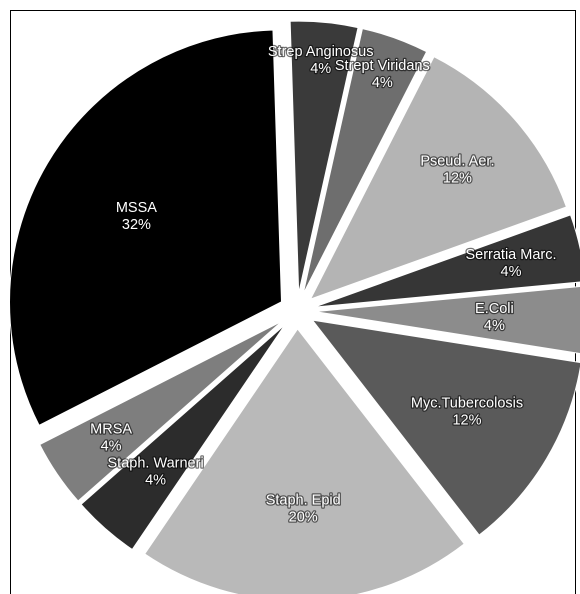  I want to click on pie-slice-e-coli, so click(447, 320).